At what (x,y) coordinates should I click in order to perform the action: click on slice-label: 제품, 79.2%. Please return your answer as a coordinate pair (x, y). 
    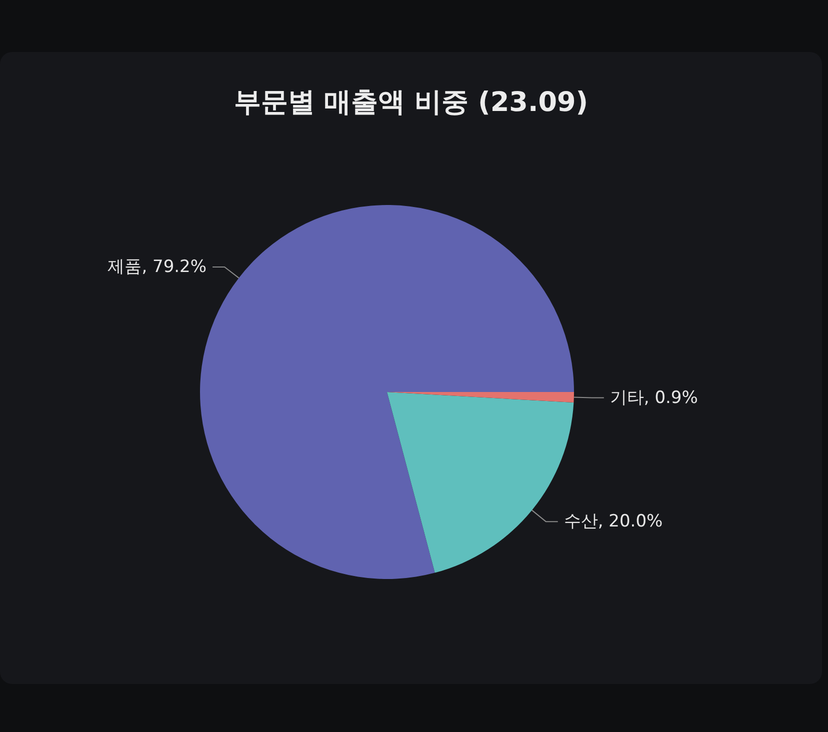
    Looking at the image, I should click on (157, 266).